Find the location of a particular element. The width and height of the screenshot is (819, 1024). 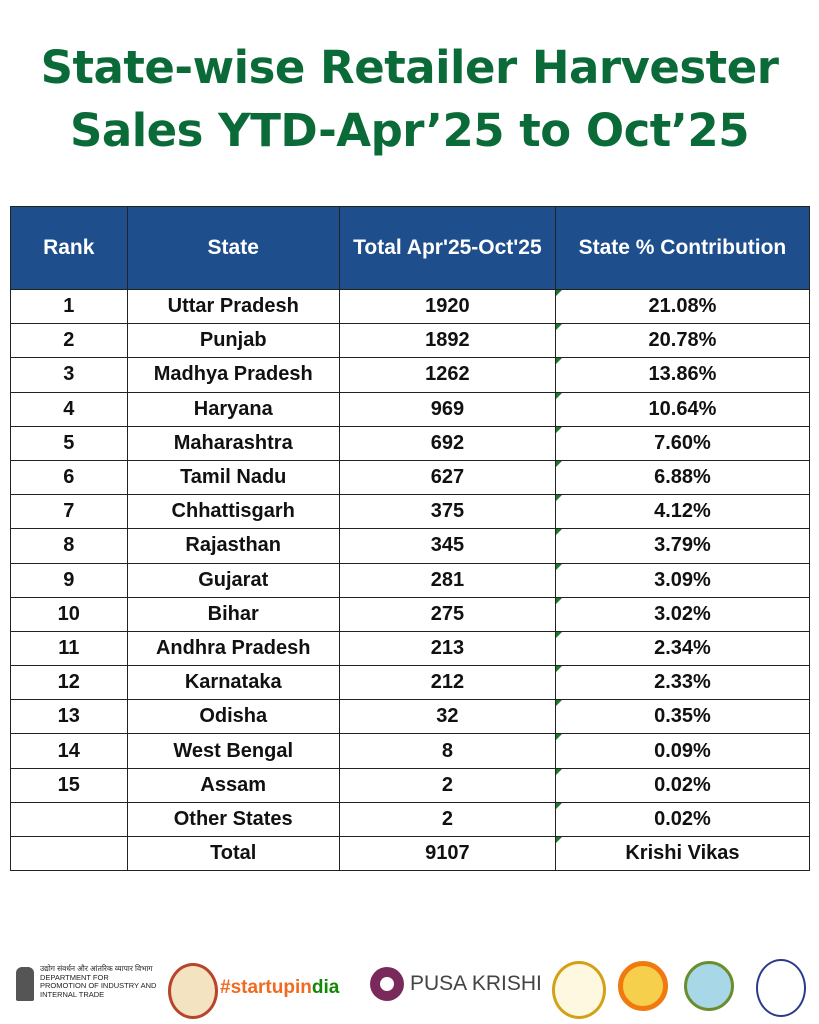

table-row: 5 Maharashtra 692 7.60% is located at coordinates (410, 443).